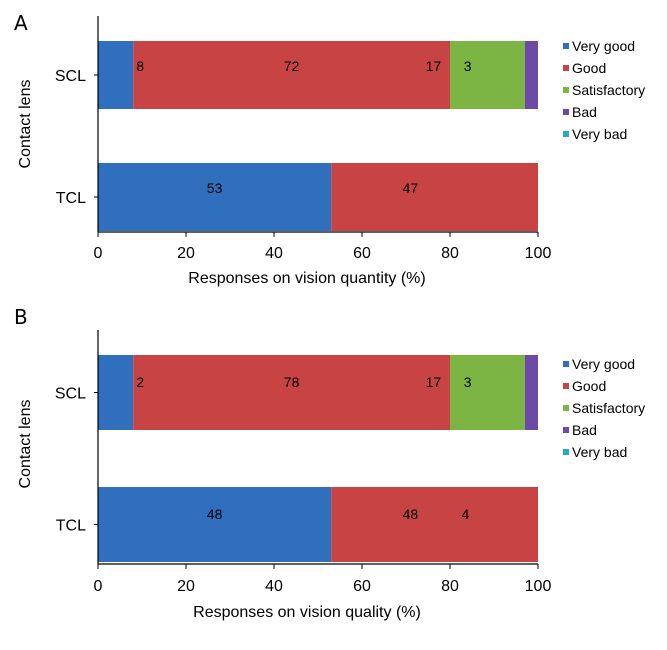 Image resolution: width=667 pixels, height=650 pixels. Describe the element at coordinates (411, 188) in the screenshot. I see `data-label: 47` at that location.